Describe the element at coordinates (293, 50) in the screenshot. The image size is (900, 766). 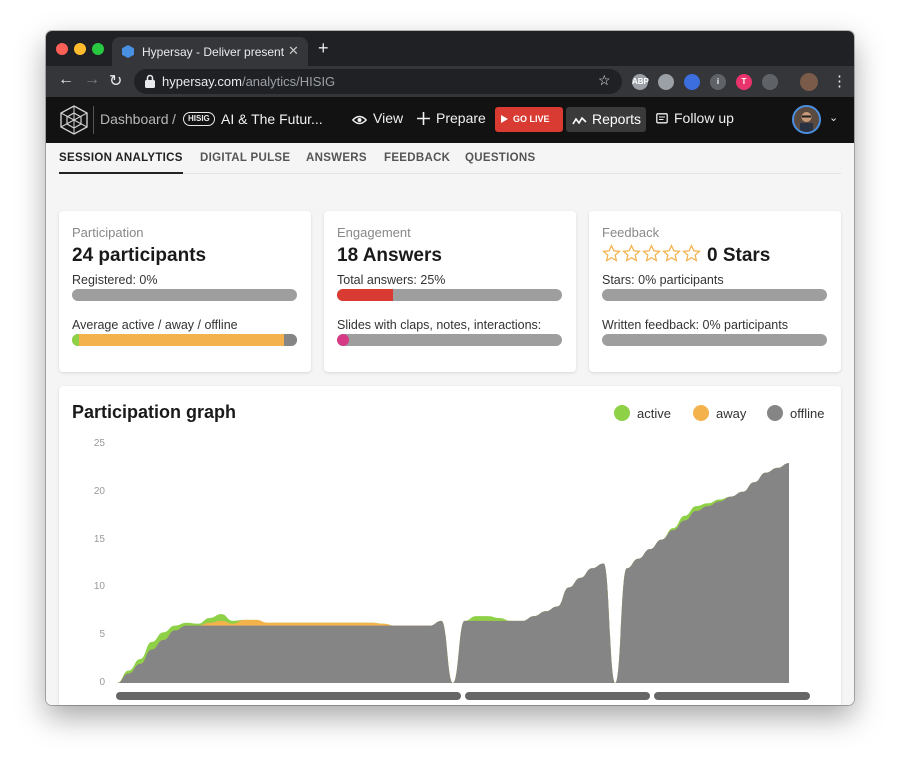
I see `tab-close-icon: ✕` at that location.